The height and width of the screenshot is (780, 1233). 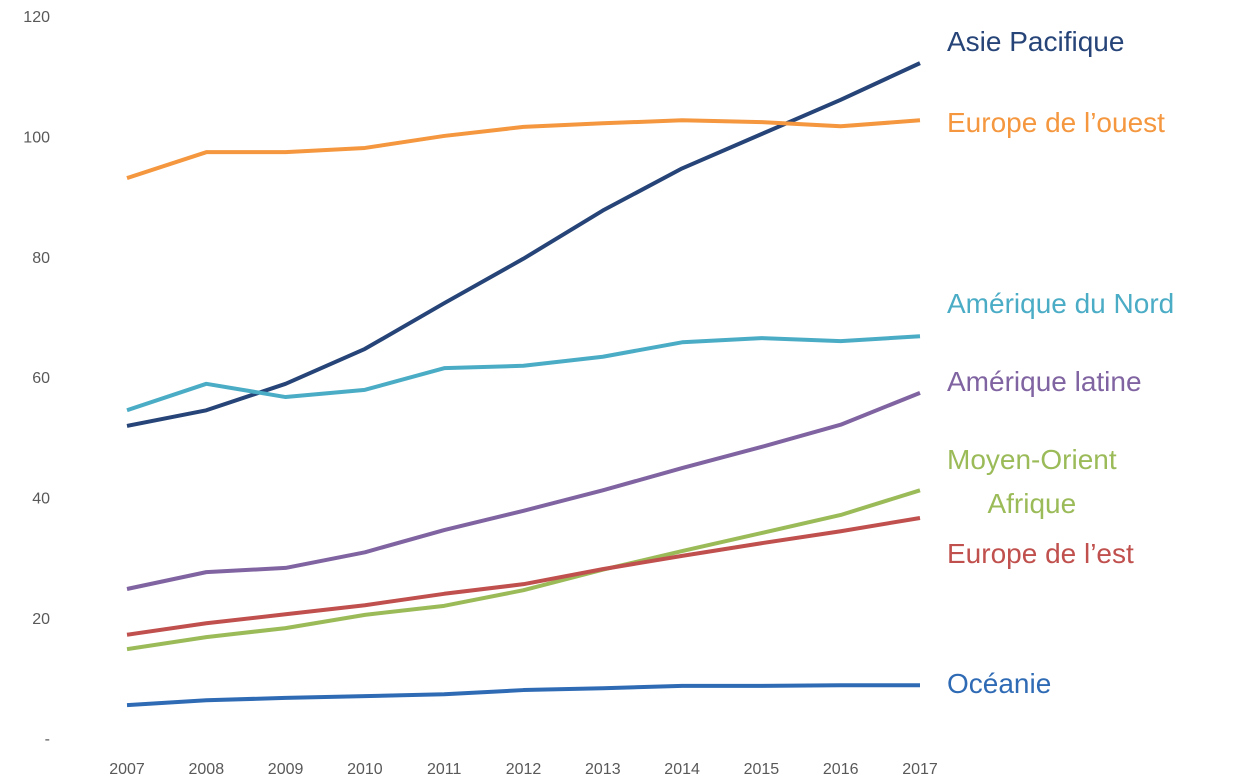 What do you see at coordinates (286, 769) in the screenshot?
I see `x-tick-label: 2009` at bounding box center [286, 769].